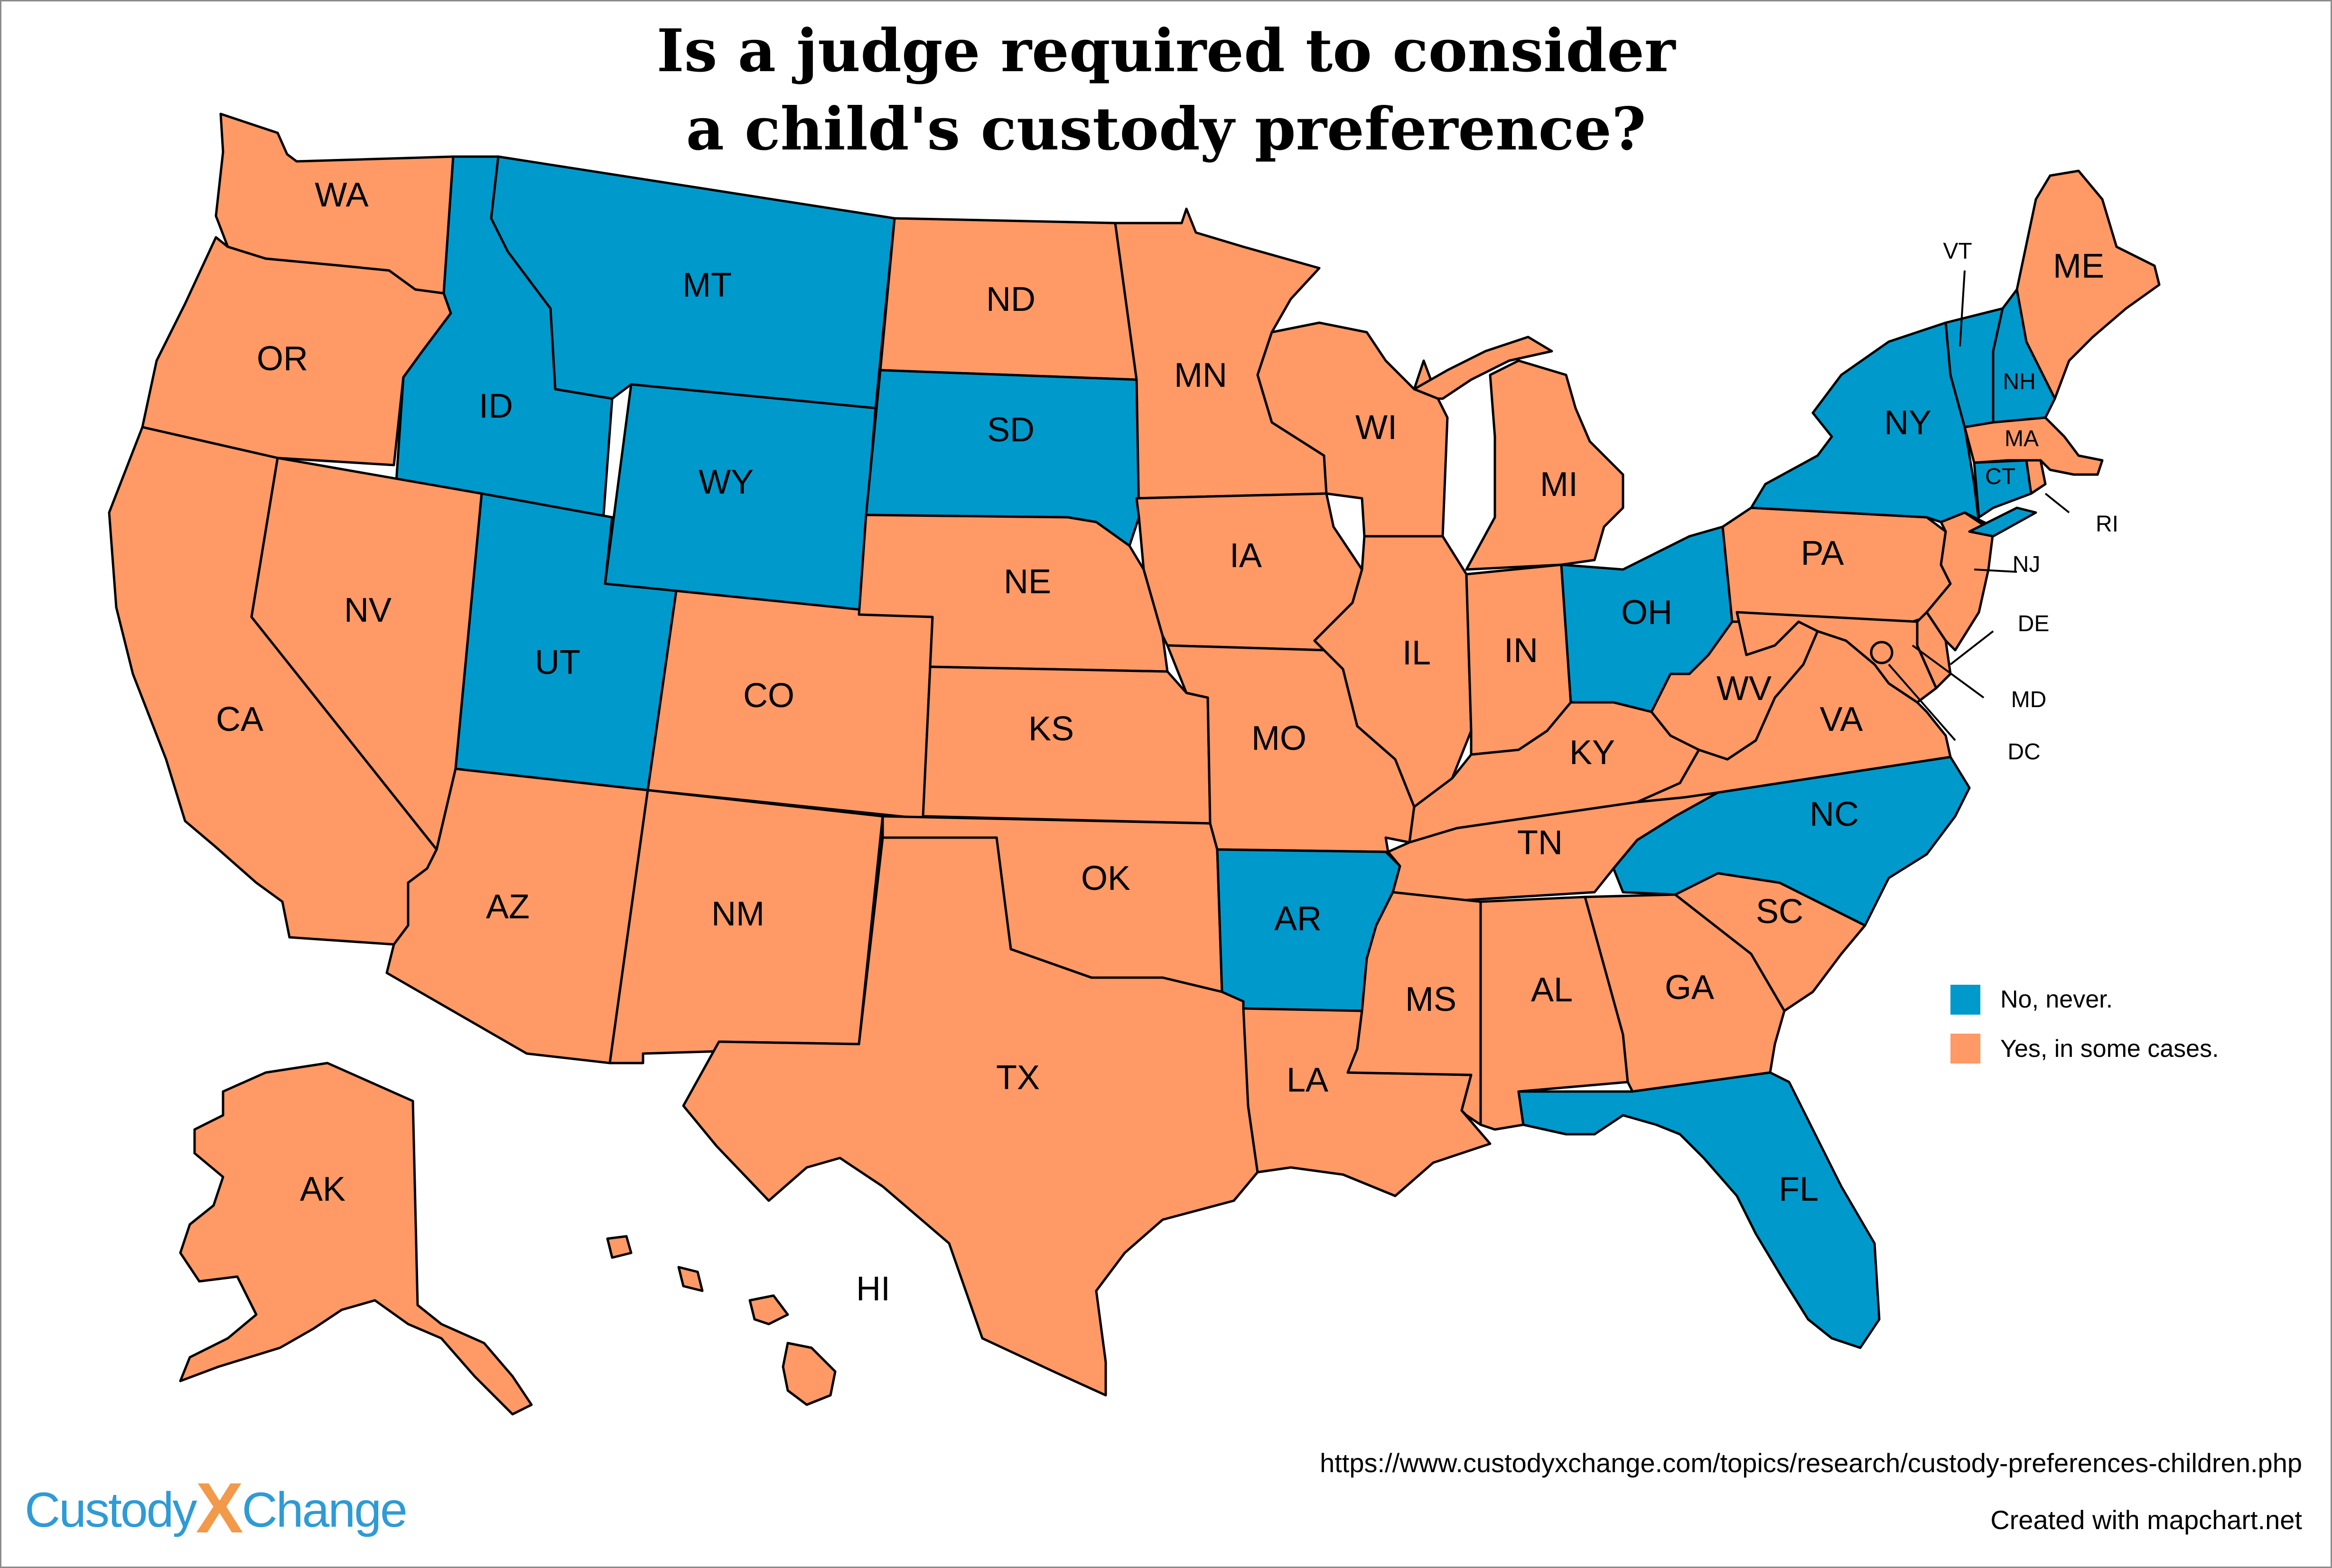 The width and height of the screenshot is (2332, 1568). Describe the element at coordinates (2034, 624) in the screenshot. I see `state-label-de: DE` at that location.